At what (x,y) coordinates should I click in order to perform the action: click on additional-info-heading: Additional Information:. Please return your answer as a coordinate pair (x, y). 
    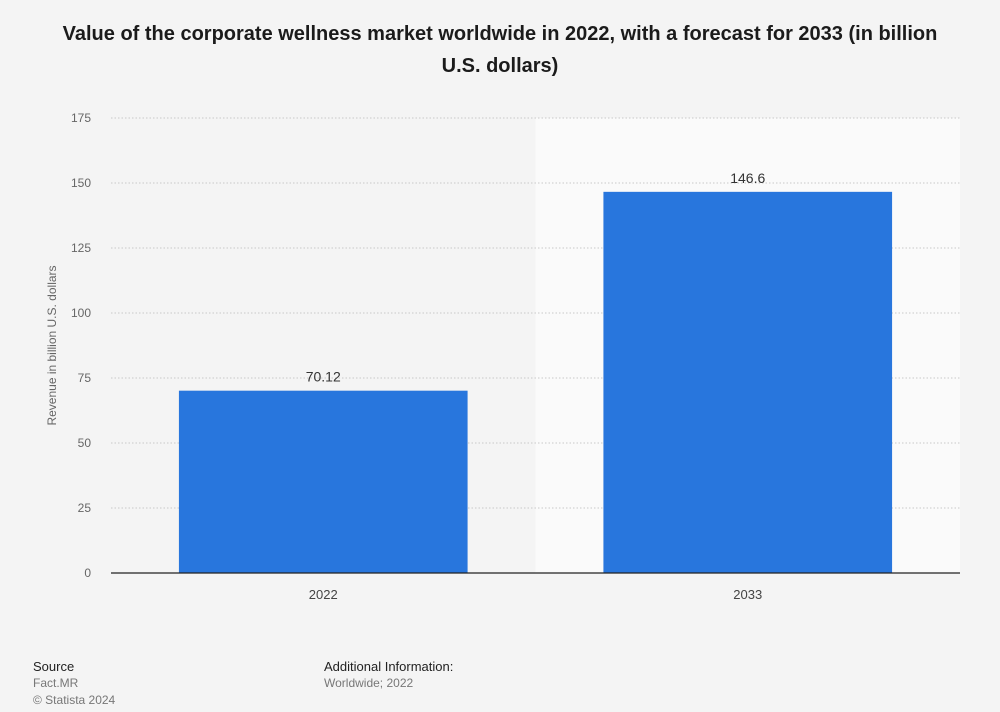
    Looking at the image, I should click on (389, 666).